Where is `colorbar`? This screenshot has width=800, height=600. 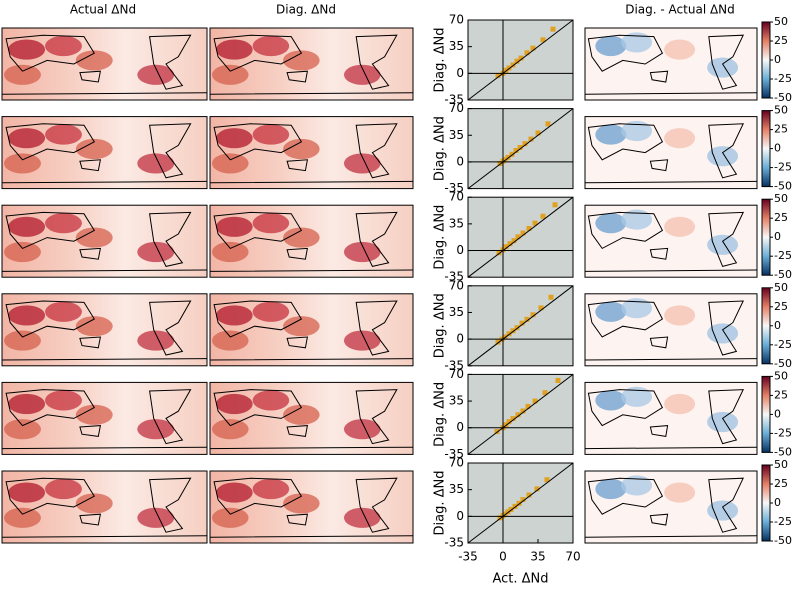 colorbar is located at coordinates (766, 60).